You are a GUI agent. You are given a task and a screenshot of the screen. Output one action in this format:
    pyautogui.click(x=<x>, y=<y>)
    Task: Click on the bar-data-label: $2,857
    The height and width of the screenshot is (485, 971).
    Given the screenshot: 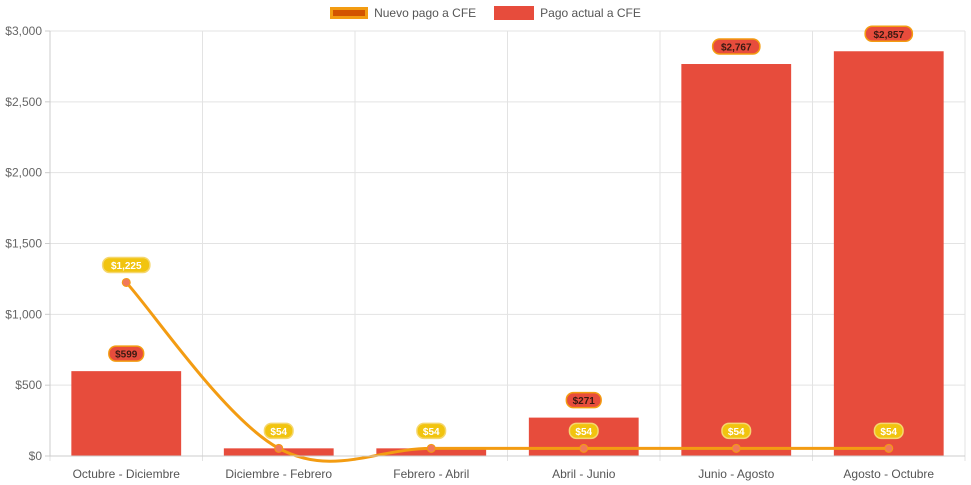 What is the action you would take?
    pyautogui.click(x=889, y=34)
    